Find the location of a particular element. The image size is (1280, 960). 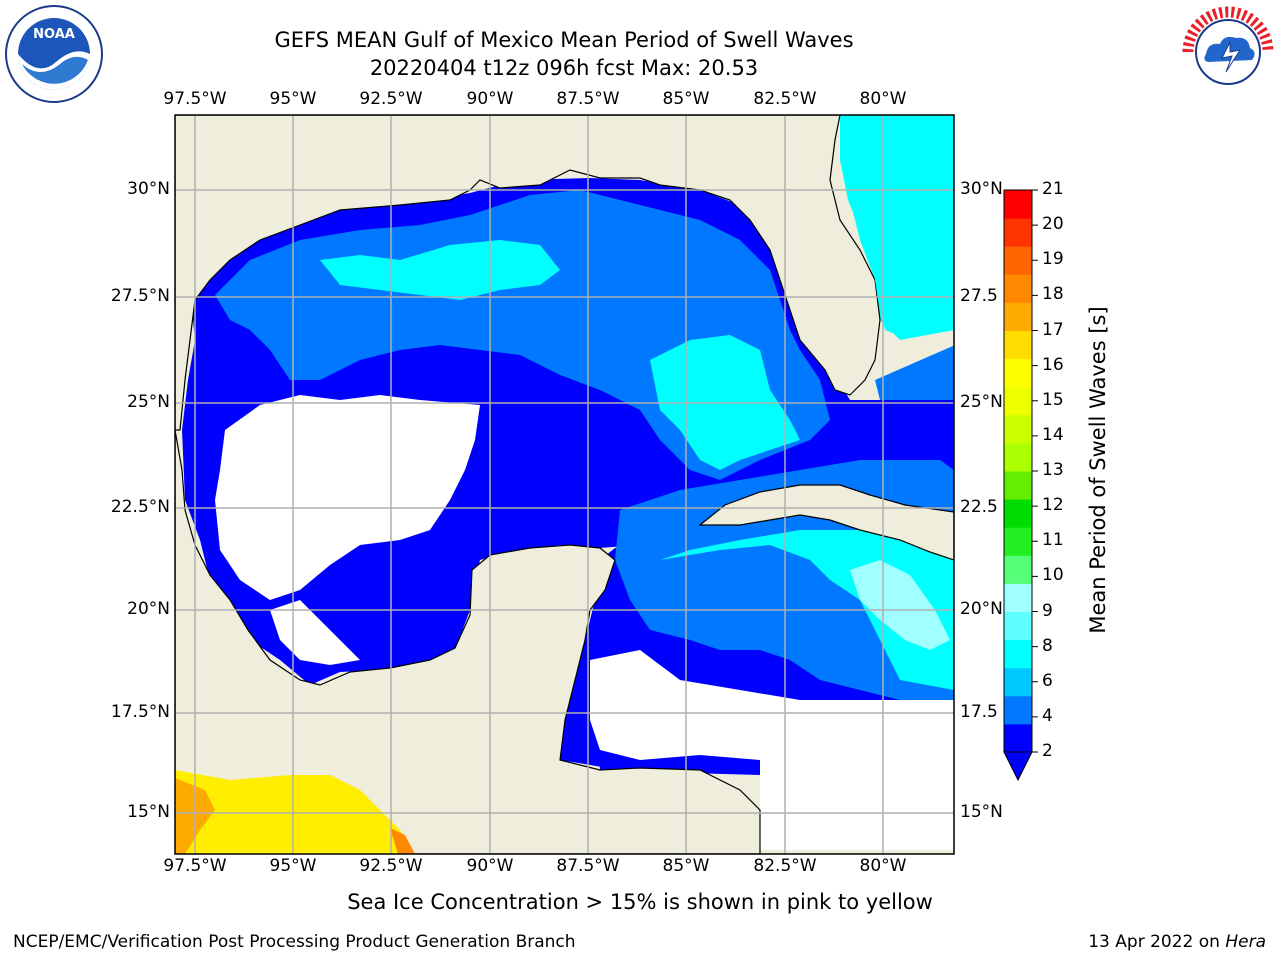

lat-label: 17.5 is located at coordinates (979, 712).